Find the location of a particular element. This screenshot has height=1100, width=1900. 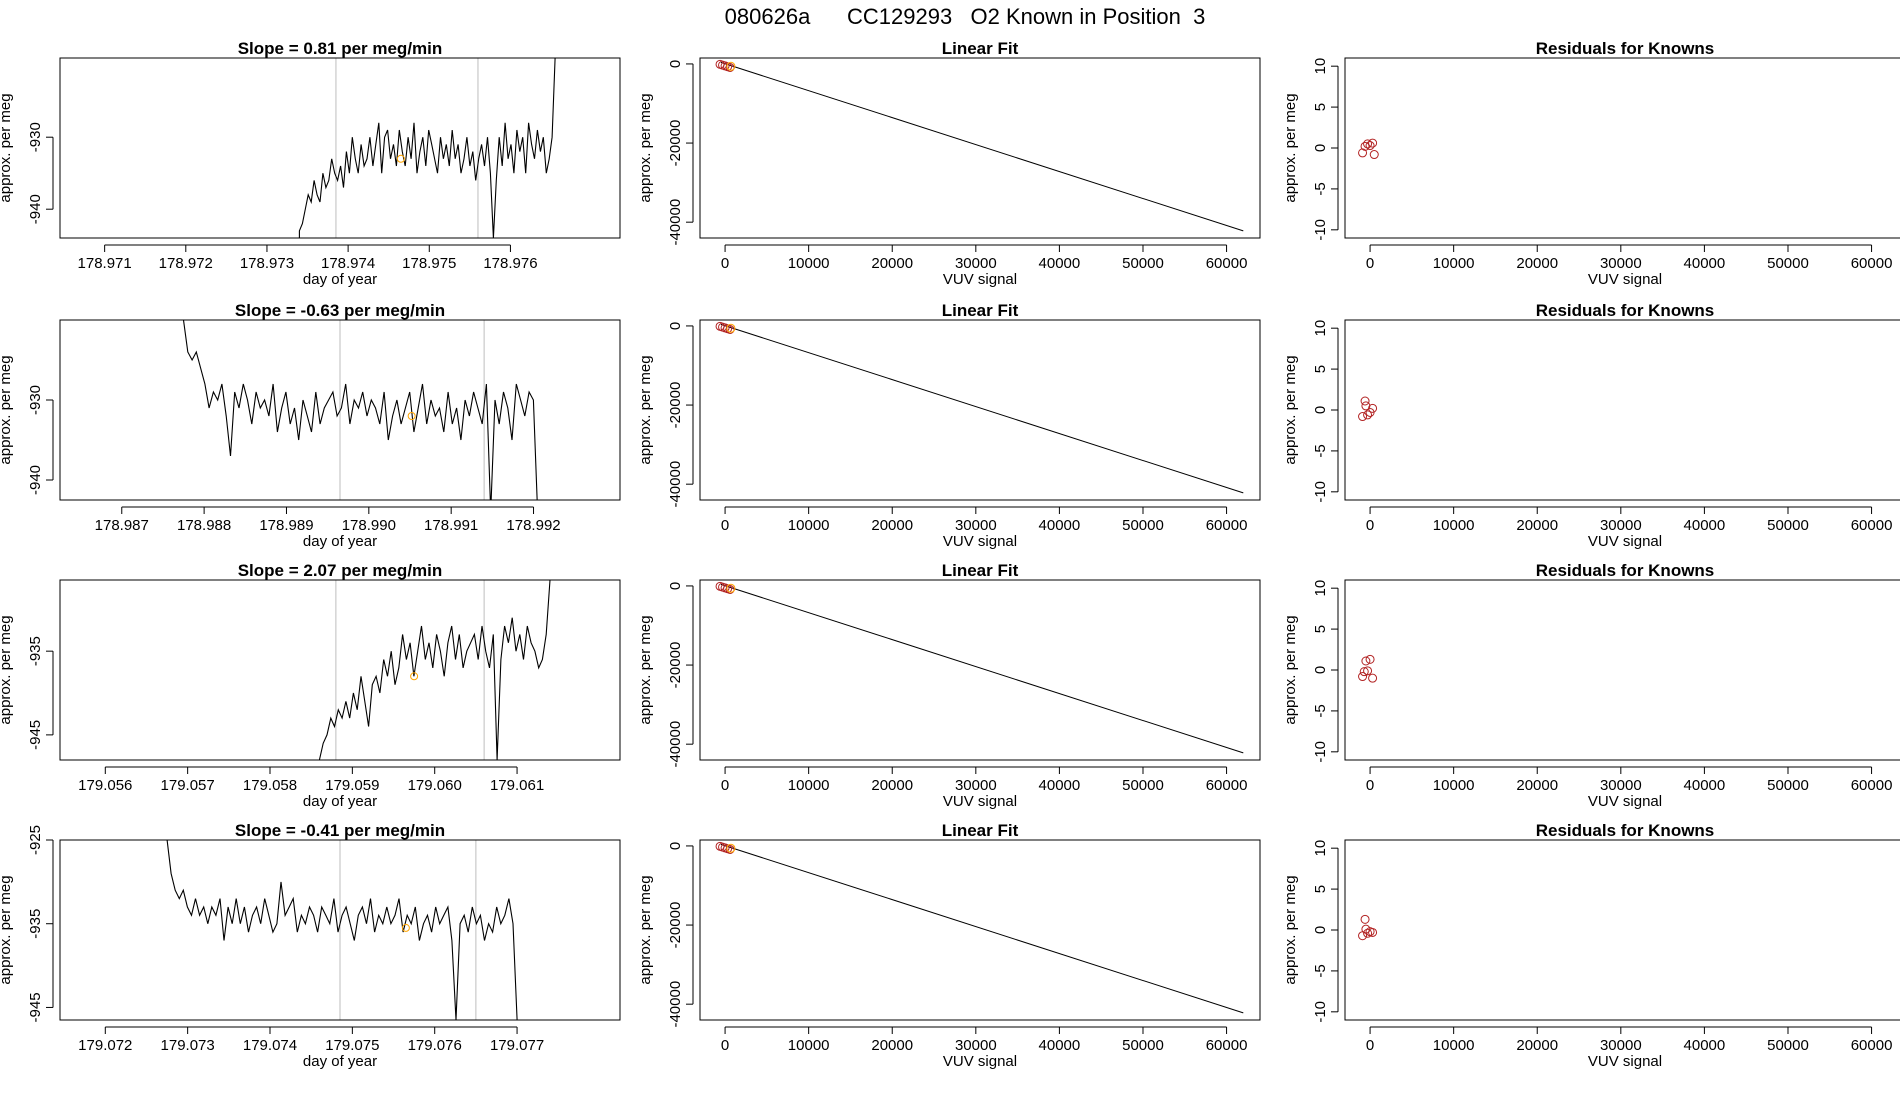

x-tick-label: 178.991 is located at coordinates (451, 525).